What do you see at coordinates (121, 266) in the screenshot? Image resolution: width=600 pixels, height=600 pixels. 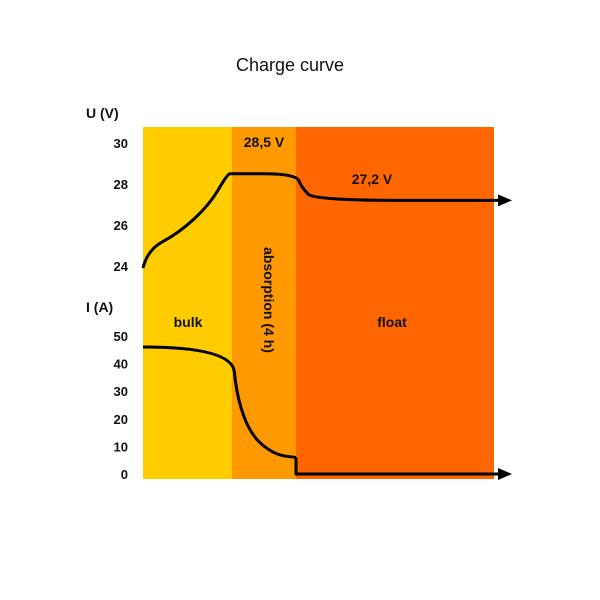 I see `voltage-tick-label: 24` at bounding box center [121, 266].